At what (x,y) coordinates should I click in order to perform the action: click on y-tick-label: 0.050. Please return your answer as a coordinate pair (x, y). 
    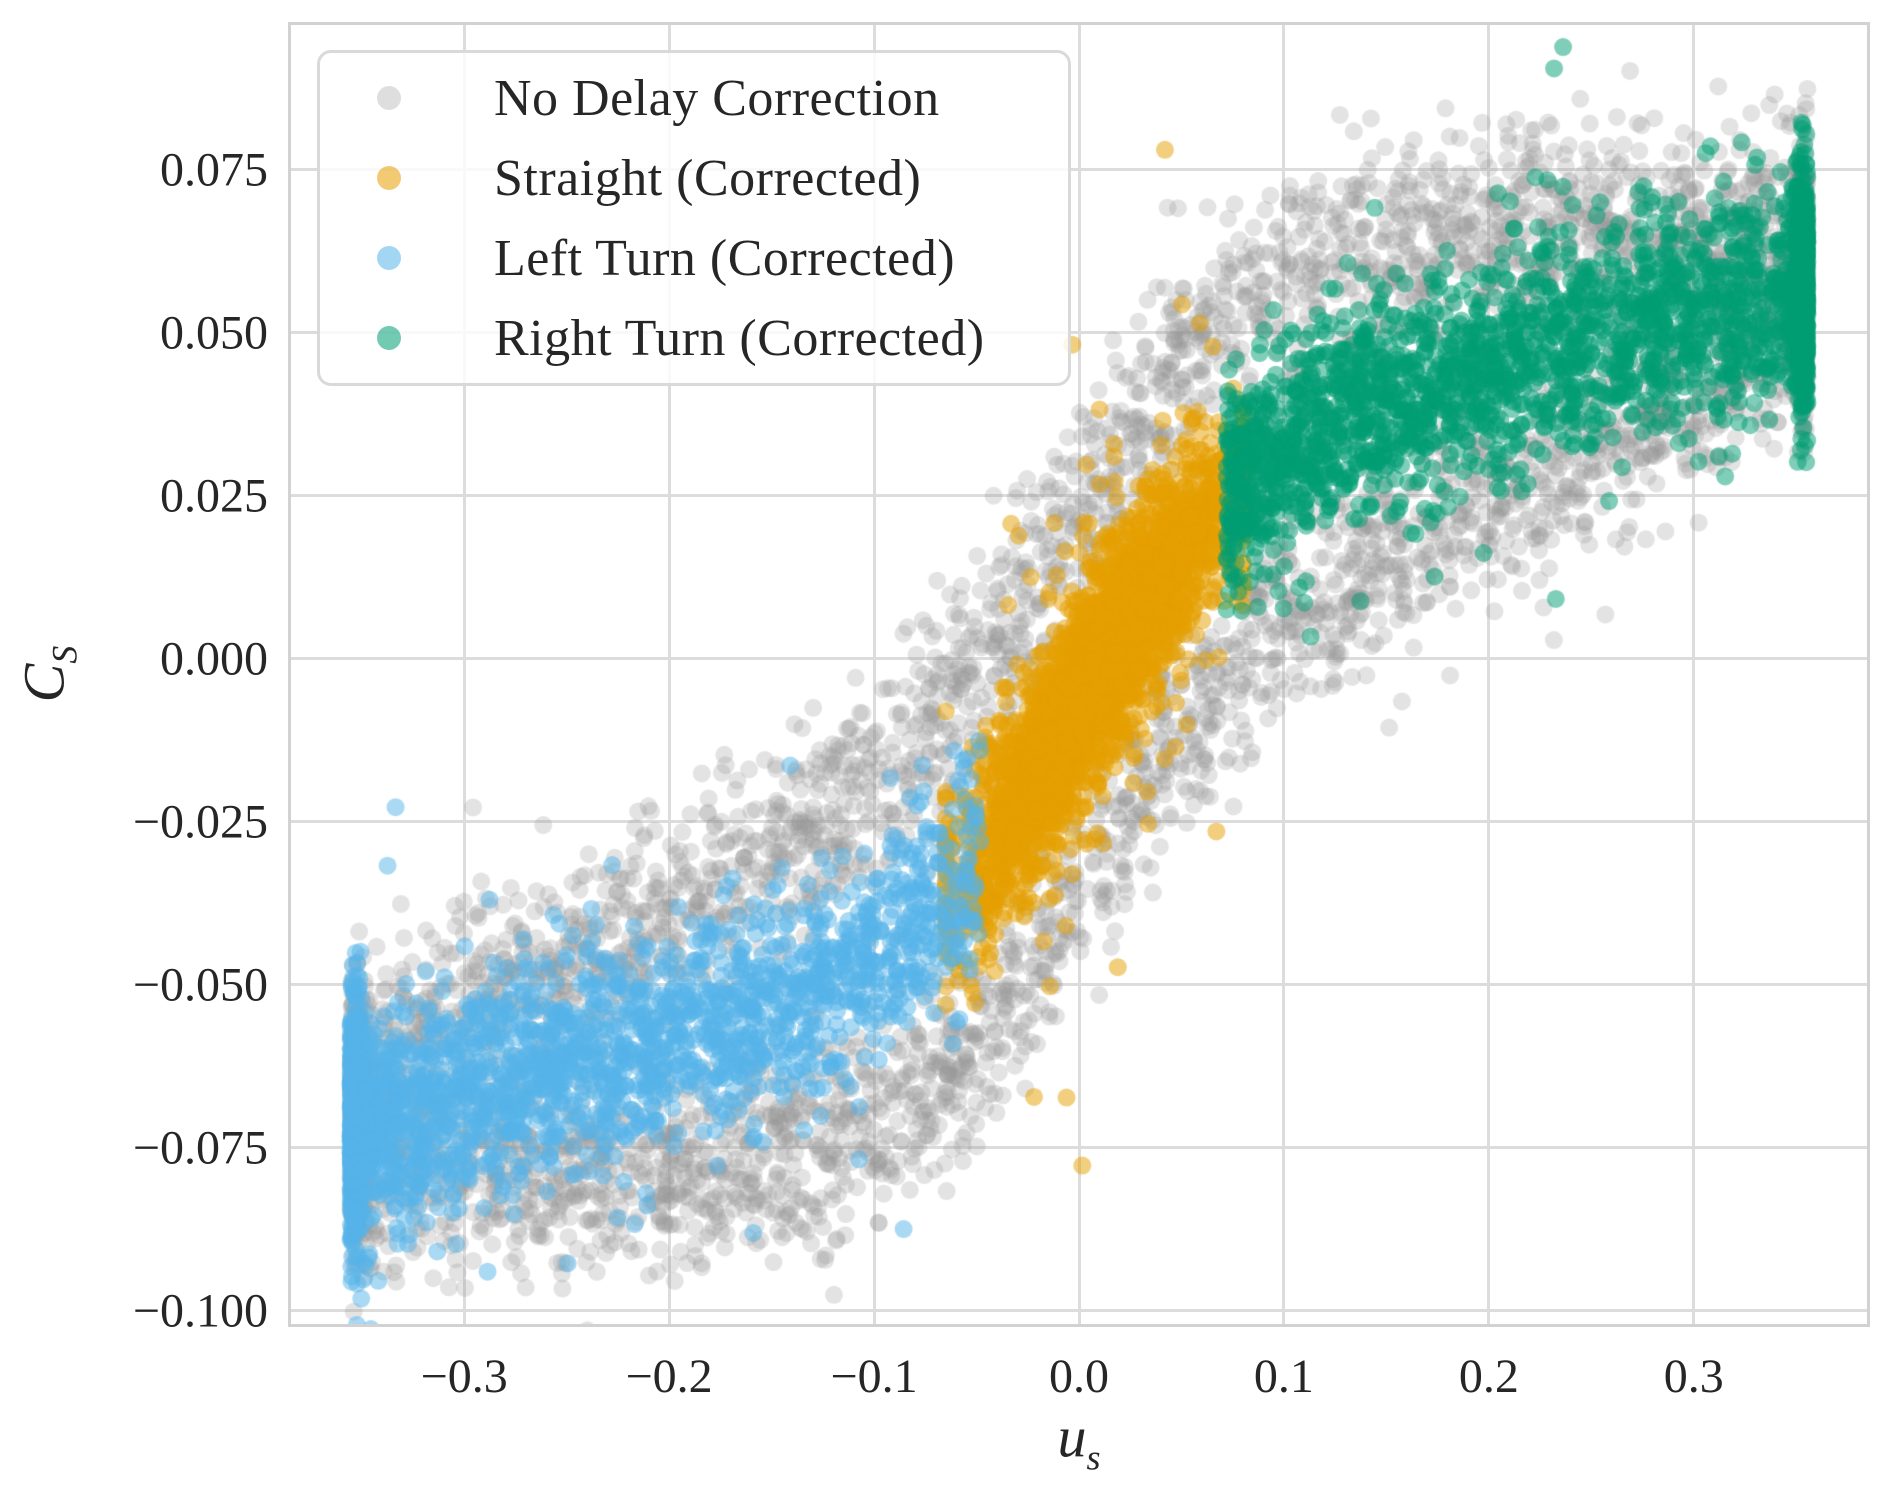
    Looking at the image, I should click on (214, 333).